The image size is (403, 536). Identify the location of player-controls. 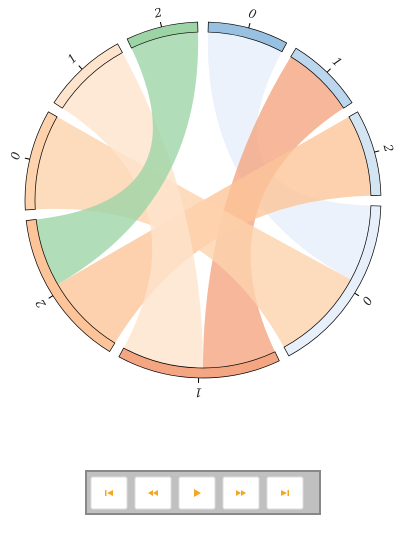
(203, 492).